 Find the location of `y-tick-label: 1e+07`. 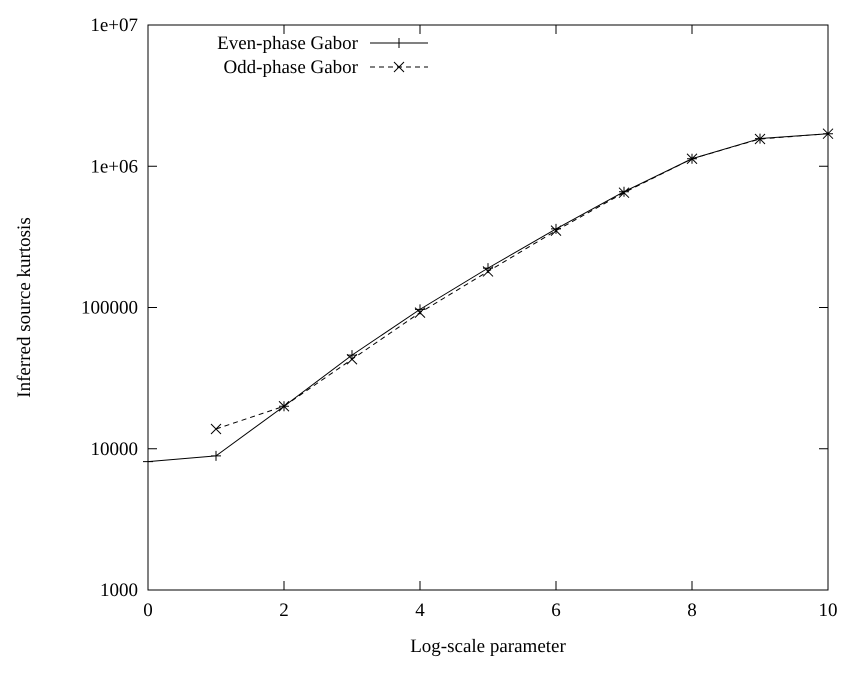

y-tick-label: 1e+07 is located at coordinates (114, 25).